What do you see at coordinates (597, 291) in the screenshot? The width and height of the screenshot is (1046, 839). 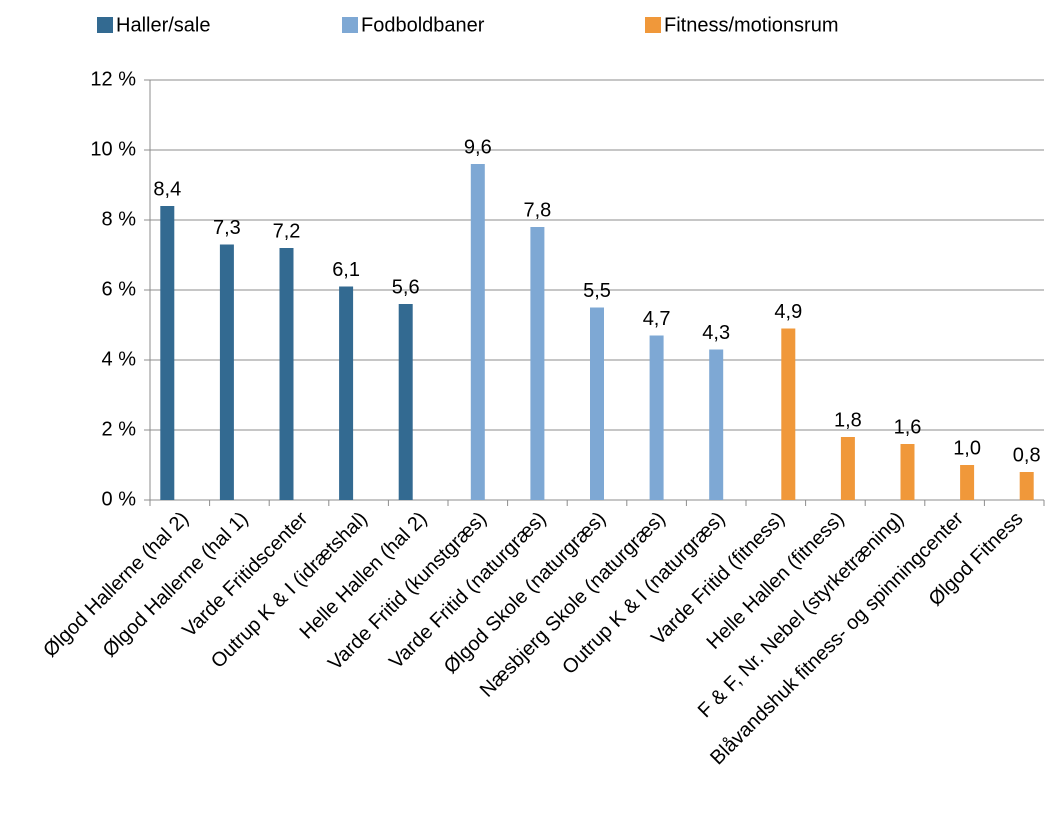 I see `value-label: 5,5` at bounding box center [597, 291].